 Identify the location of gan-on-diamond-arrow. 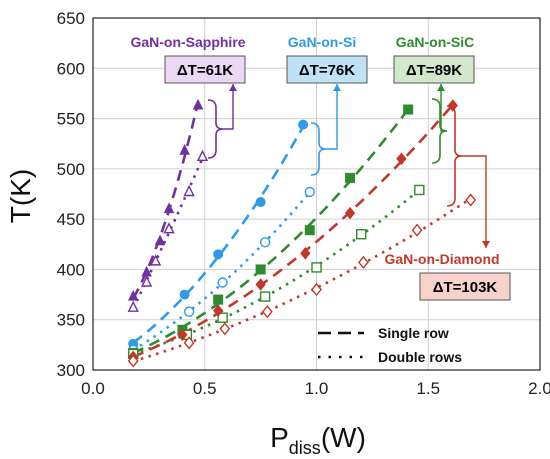
(474, 201).